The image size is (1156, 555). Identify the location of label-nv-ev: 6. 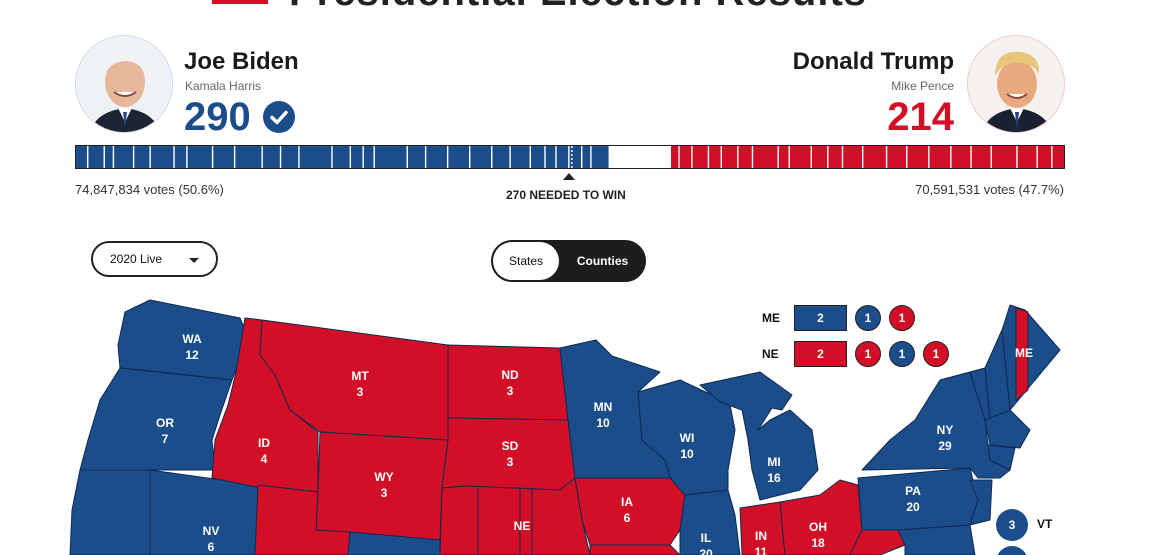
(211, 547).